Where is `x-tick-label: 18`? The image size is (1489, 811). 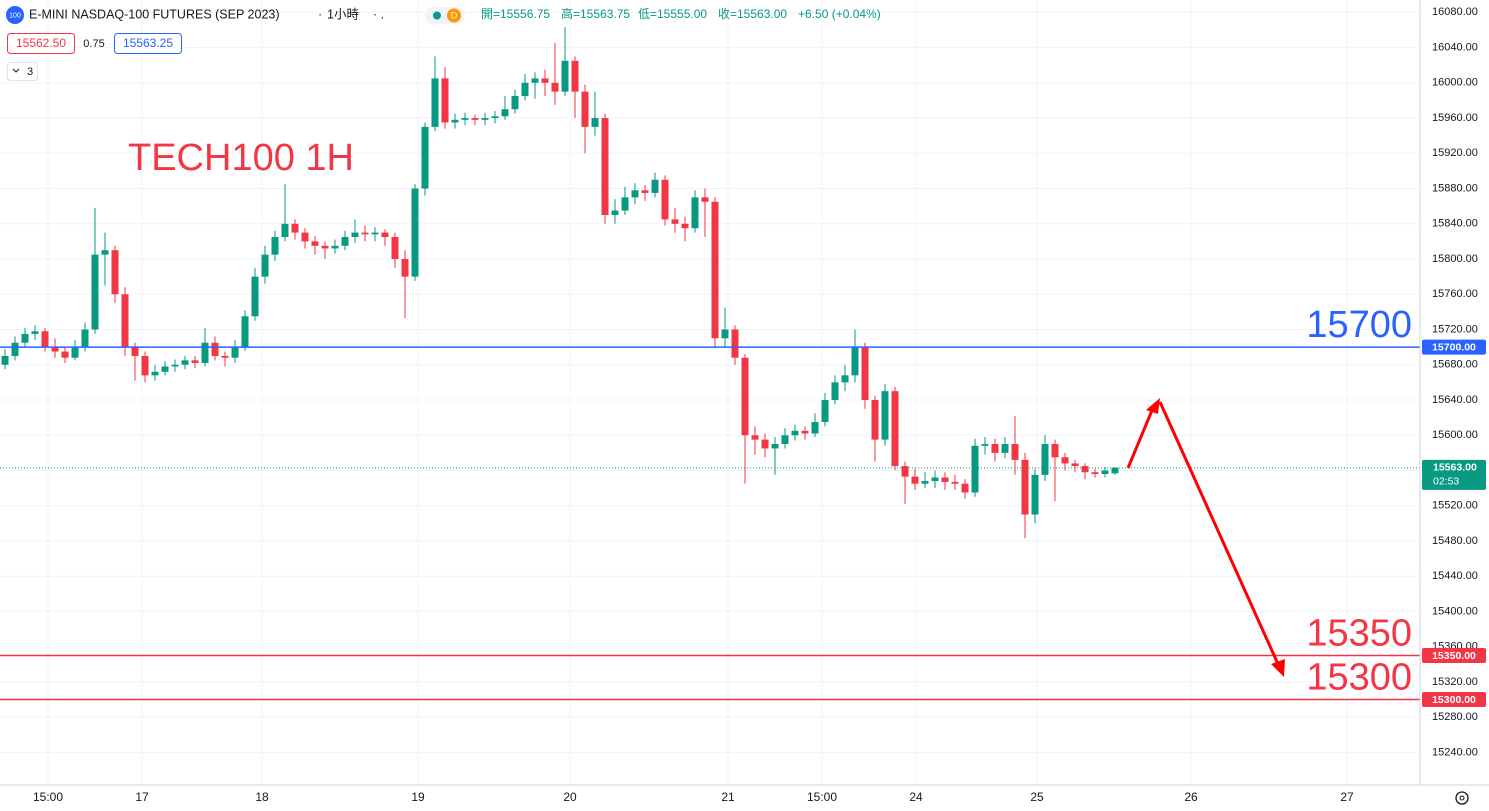 x-tick-label: 18 is located at coordinates (262, 797).